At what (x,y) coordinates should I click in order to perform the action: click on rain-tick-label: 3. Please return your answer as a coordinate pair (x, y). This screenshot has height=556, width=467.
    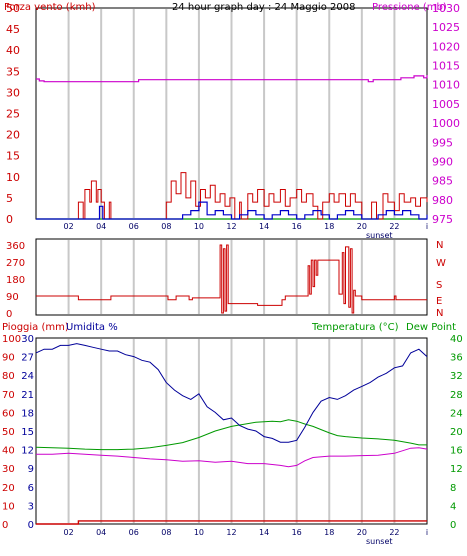
    Looking at the image, I should click on (31, 506).